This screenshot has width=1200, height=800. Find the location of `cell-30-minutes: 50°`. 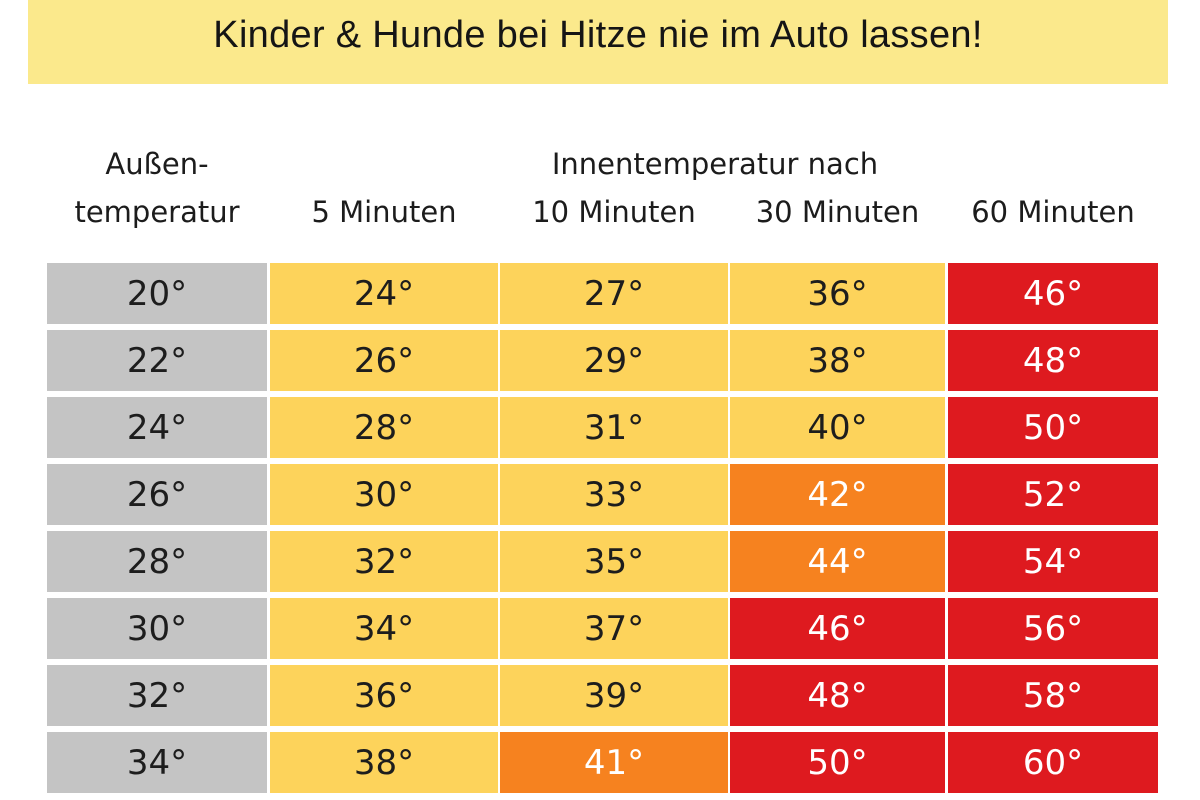

cell-30-minutes: 50° is located at coordinates (837, 762).